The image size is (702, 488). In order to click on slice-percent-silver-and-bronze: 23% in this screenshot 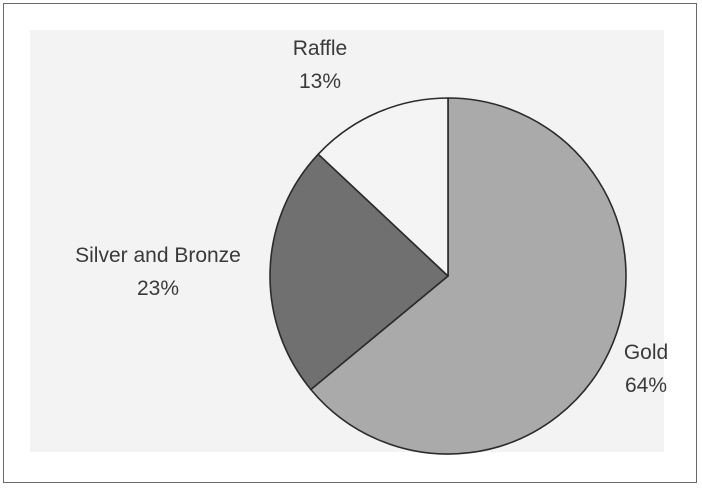, I will do `click(158, 288)`.